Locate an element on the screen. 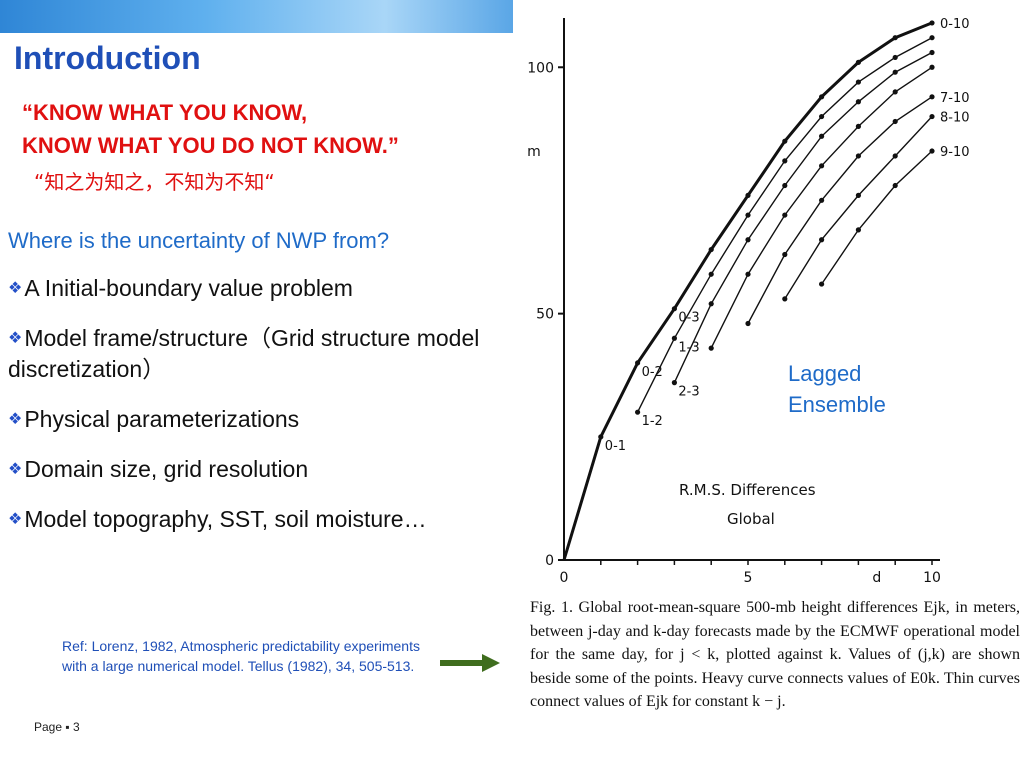 The image size is (1024, 768). point-label: 0-3 is located at coordinates (688, 318).